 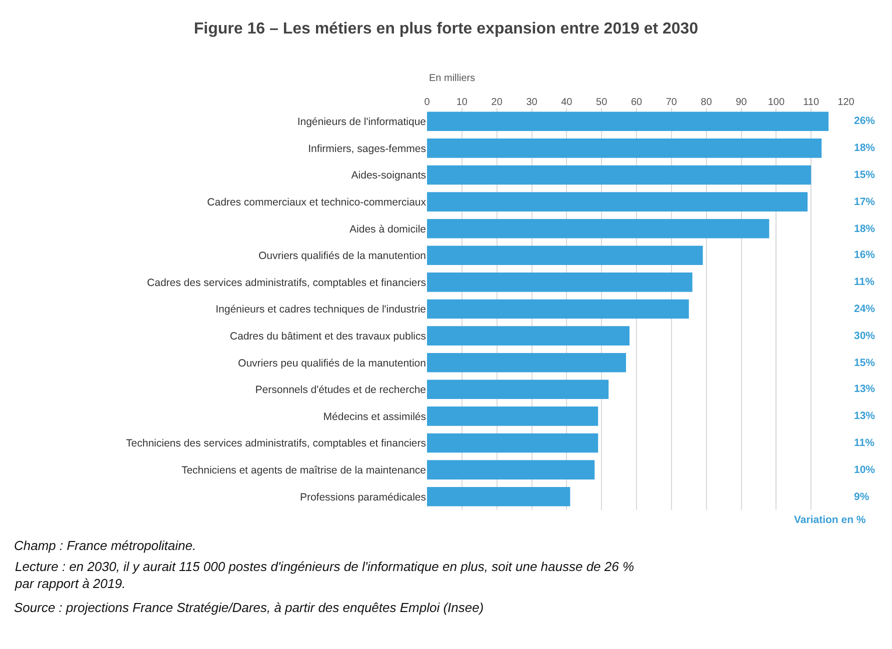 What do you see at coordinates (811, 102) in the screenshot?
I see `x-tick-label: 110` at bounding box center [811, 102].